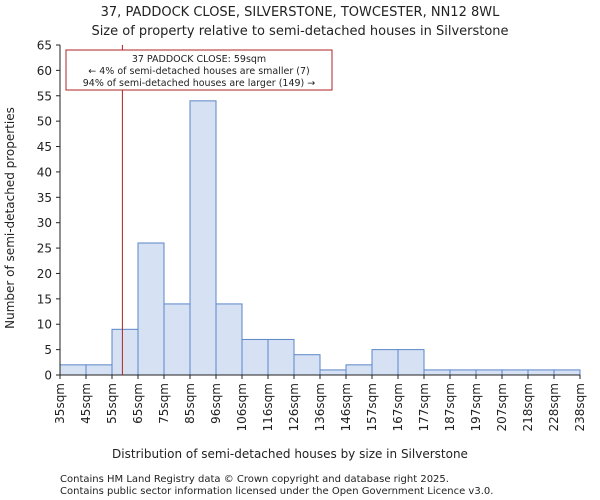 The height and width of the screenshot is (500, 600). I want to click on x-tick-label: 146sqm, so click(346, 407).